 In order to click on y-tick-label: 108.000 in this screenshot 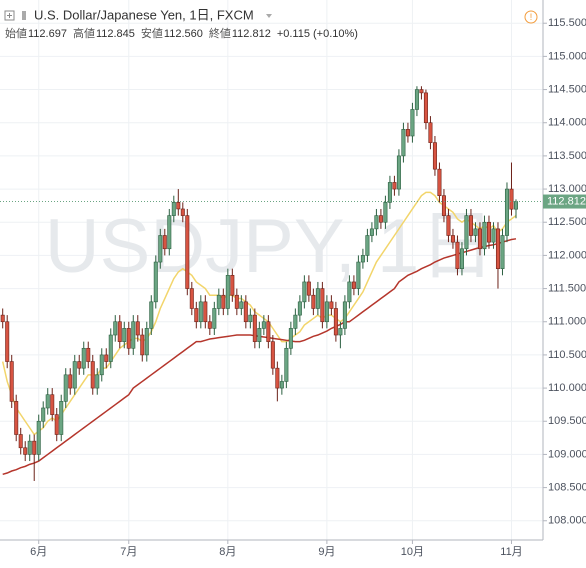, I will do `click(567, 521)`.